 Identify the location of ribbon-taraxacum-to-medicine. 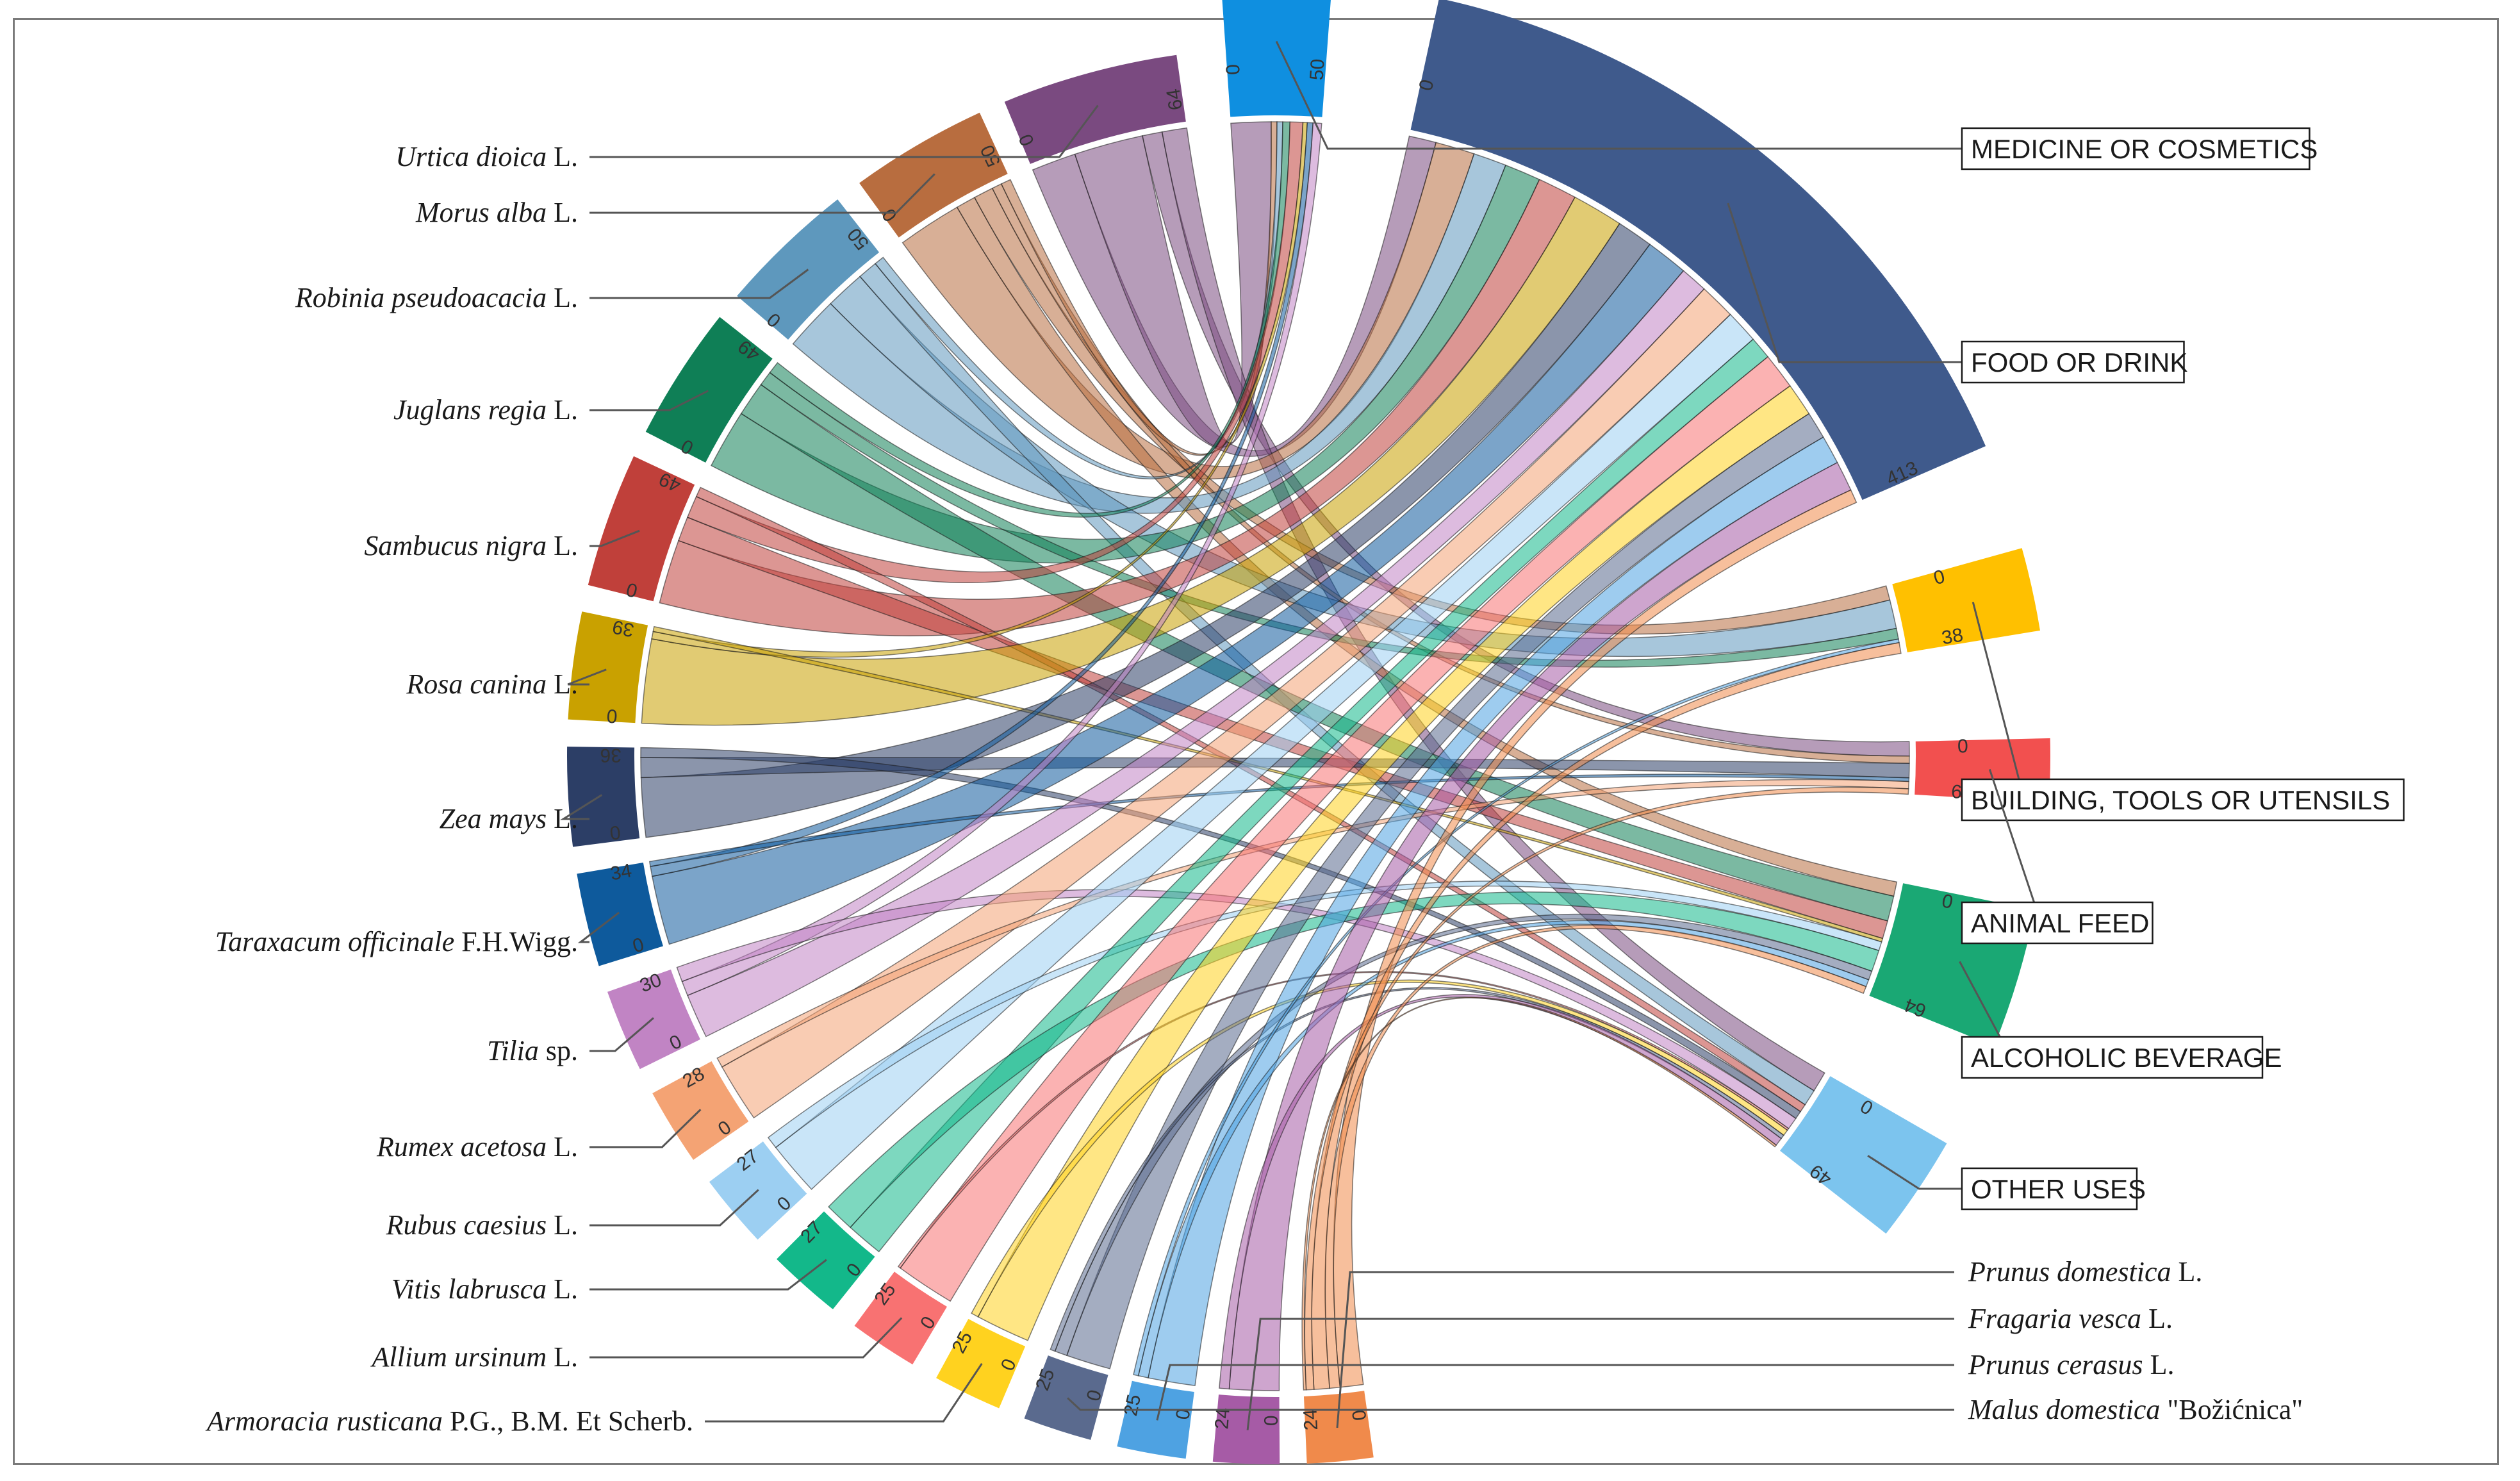
(982, 499).